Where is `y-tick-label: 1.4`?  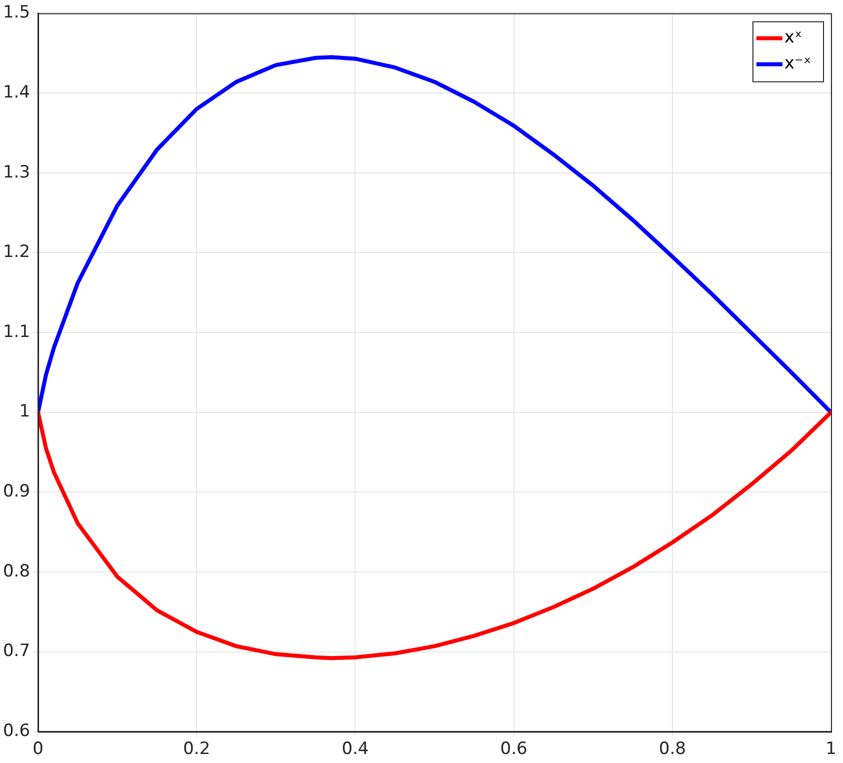
y-tick-label: 1.4 is located at coordinates (16, 92).